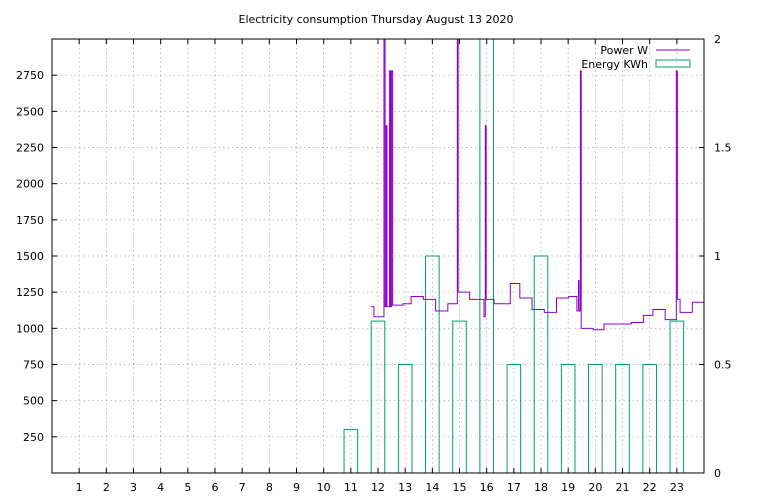  I want to click on x-tick-label: 12, so click(378, 487).